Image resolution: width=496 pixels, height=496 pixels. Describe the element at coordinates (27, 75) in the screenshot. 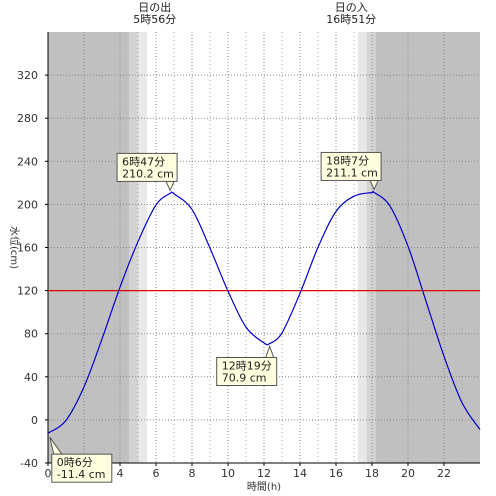

I see `y-tick-label: 320` at that location.